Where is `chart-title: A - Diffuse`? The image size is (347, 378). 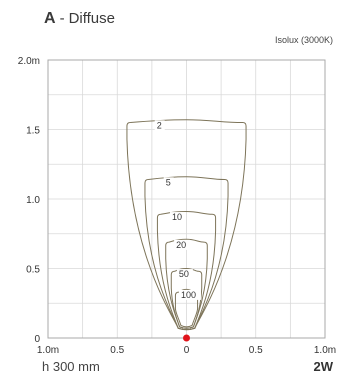 chart-title: A - Diffuse is located at coordinates (79, 19).